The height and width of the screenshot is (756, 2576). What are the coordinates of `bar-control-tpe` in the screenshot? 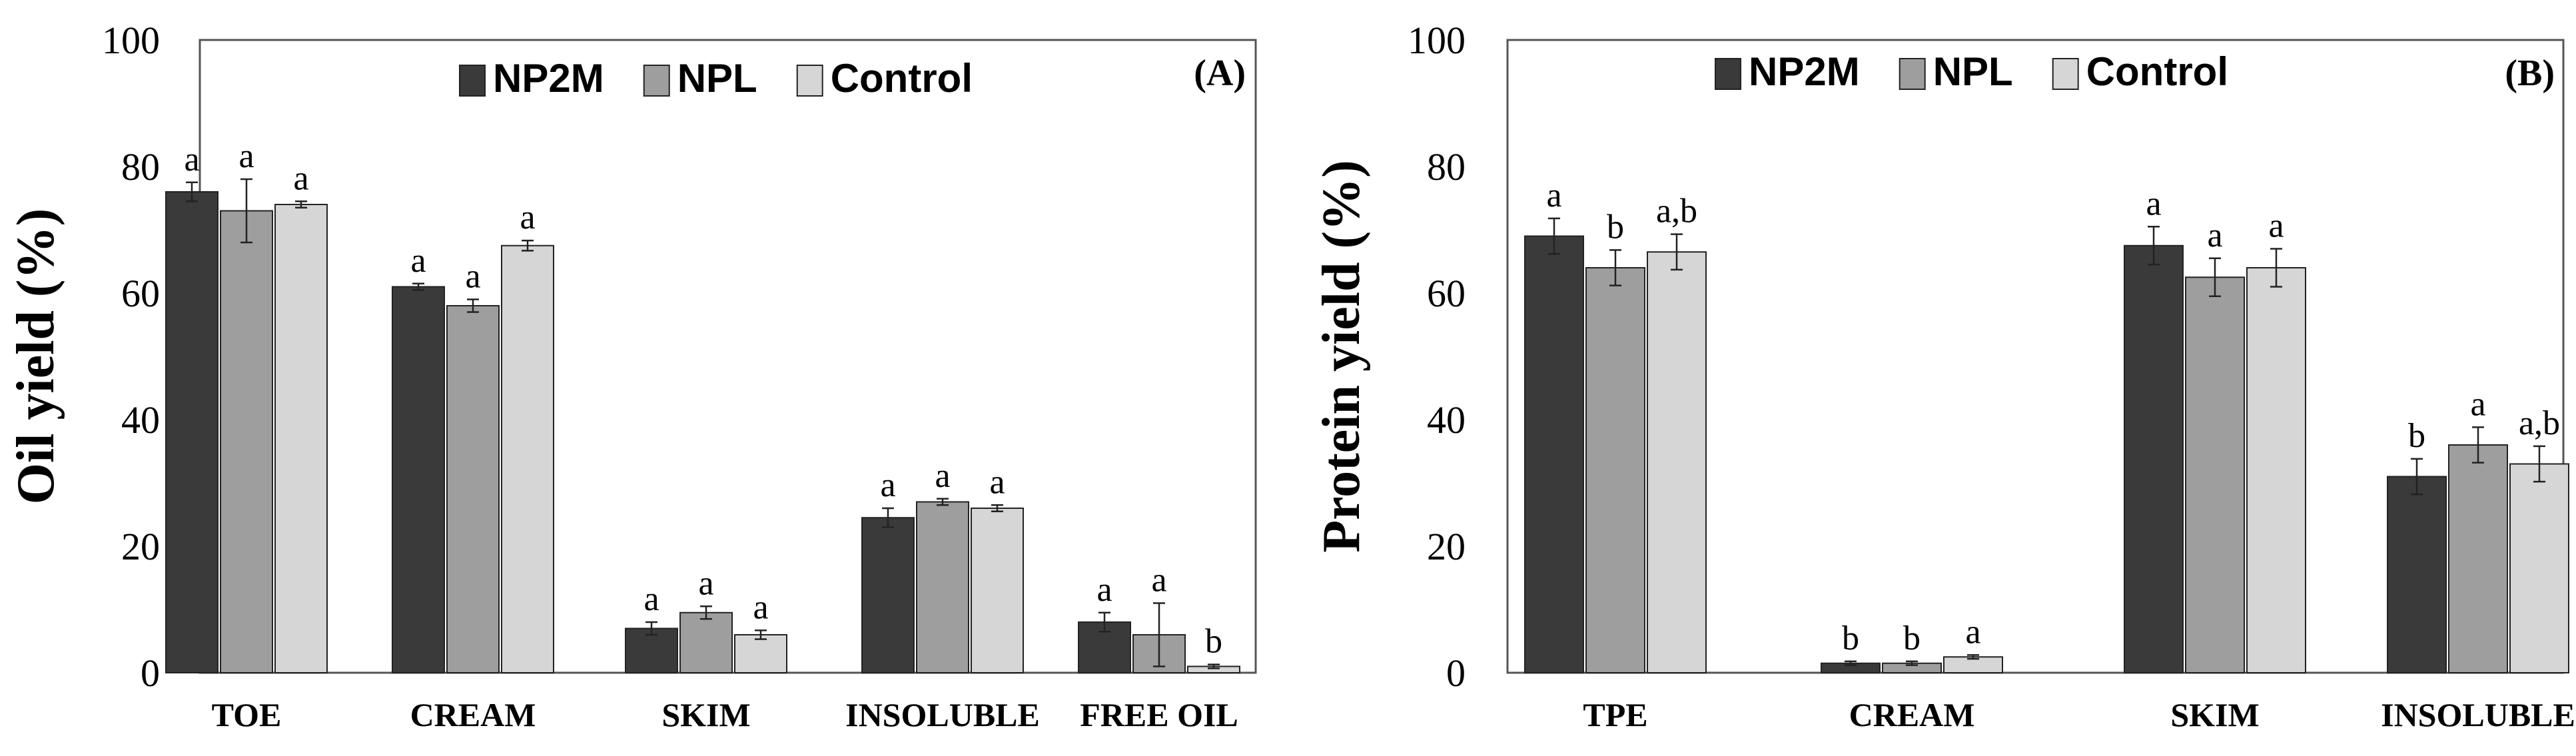 It's located at (1677, 462).